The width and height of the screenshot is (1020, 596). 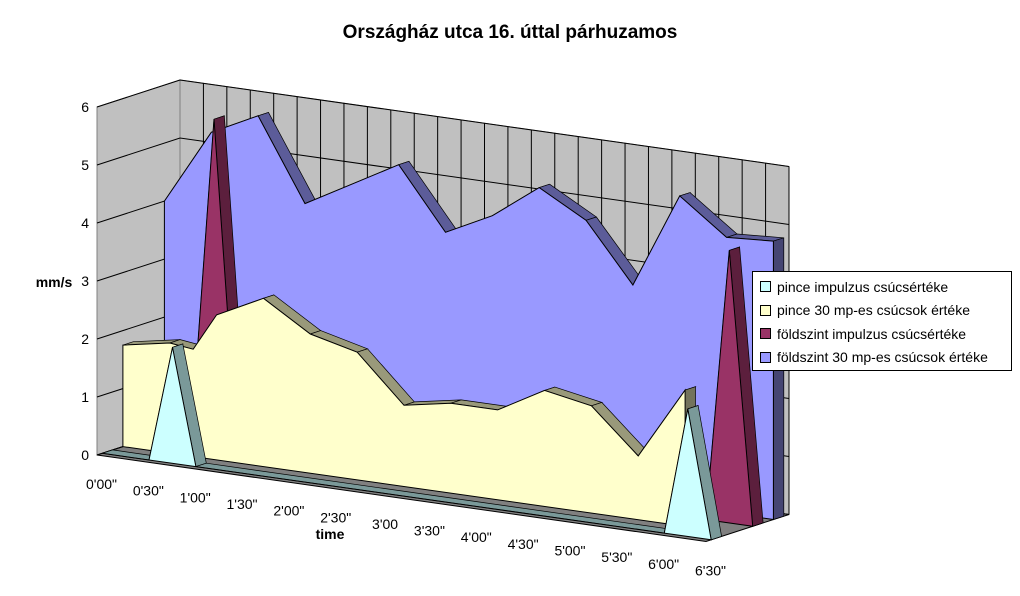 What do you see at coordinates (872, 333) in the screenshot?
I see `legend-label: földszint impulzus csúcsértéke` at bounding box center [872, 333].